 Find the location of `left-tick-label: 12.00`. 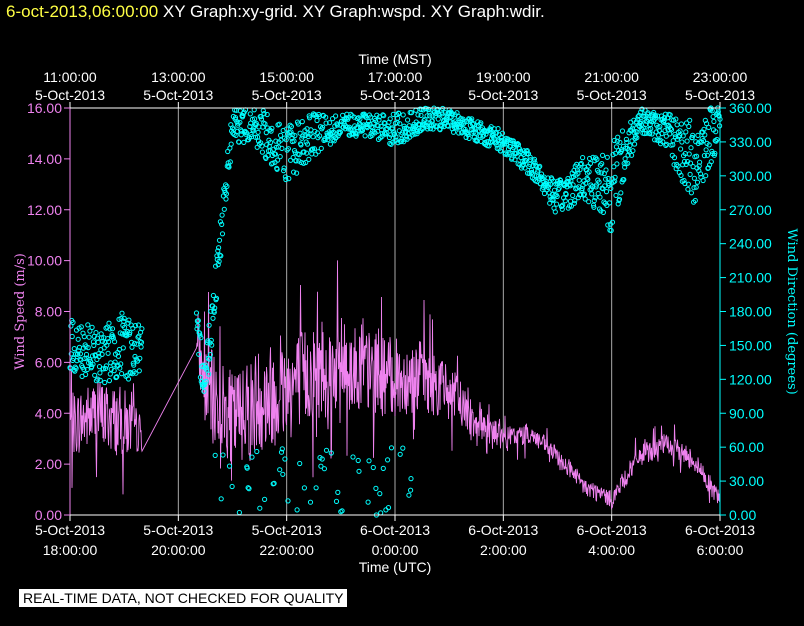

left-tick-label: 12.00 is located at coordinates (44, 210).